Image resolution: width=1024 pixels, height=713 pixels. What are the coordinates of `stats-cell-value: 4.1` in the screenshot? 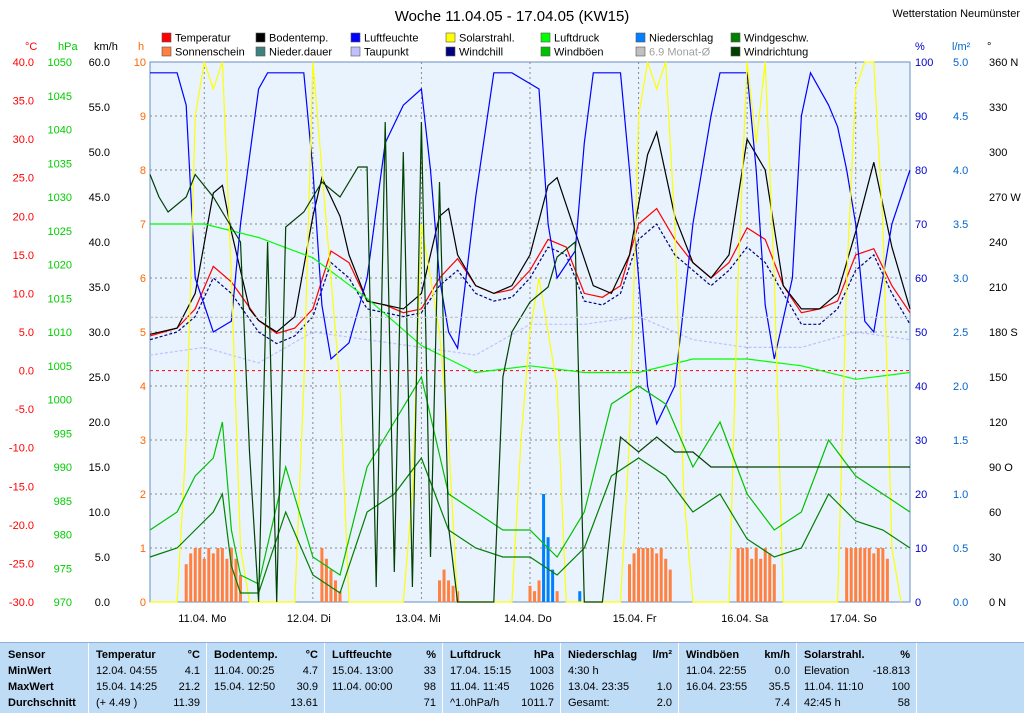 It's located at (192, 671).